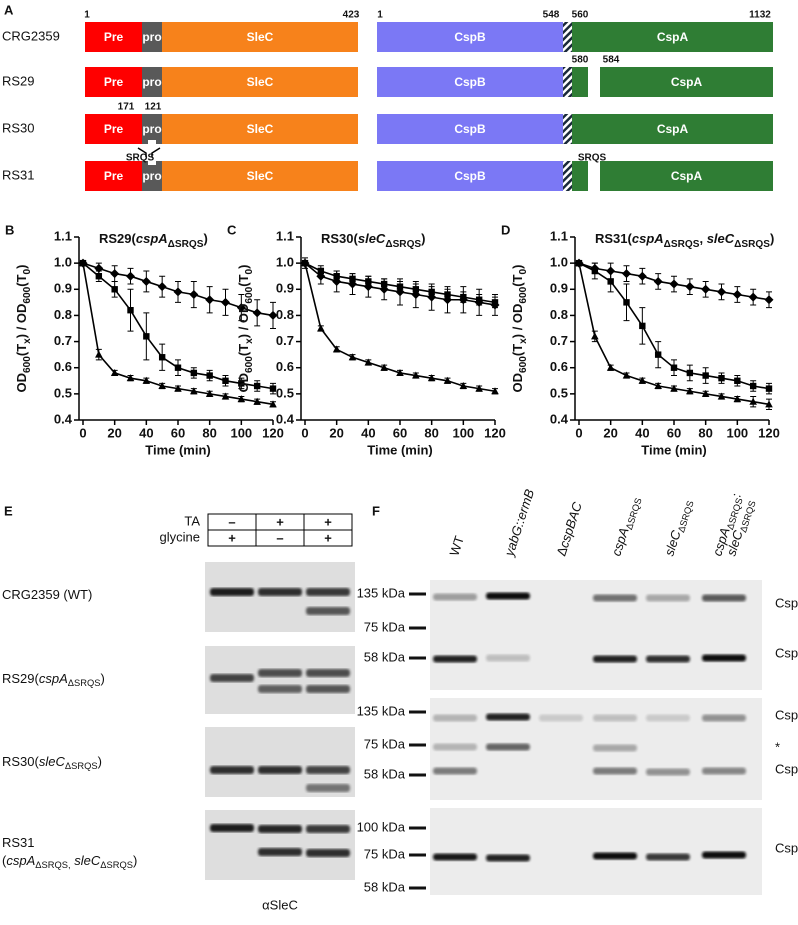 This screenshot has width=798, height=925. What do you see at coordinates (571, 525) in the screenshot?
I see `text-run: cspBAC` at bounding box center [571, 525].